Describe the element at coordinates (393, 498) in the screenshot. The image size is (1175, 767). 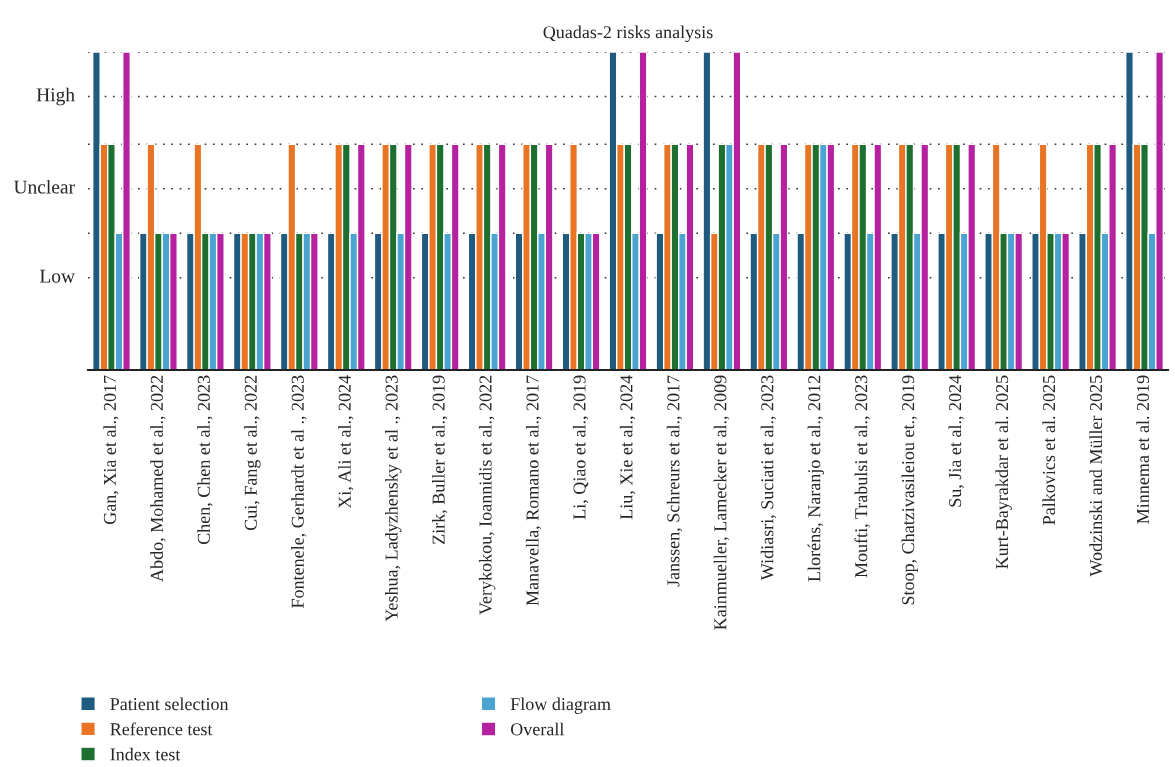
I see `x-tick-label: Yeshua, Ladyzhensky et al ., 2023` at that location.